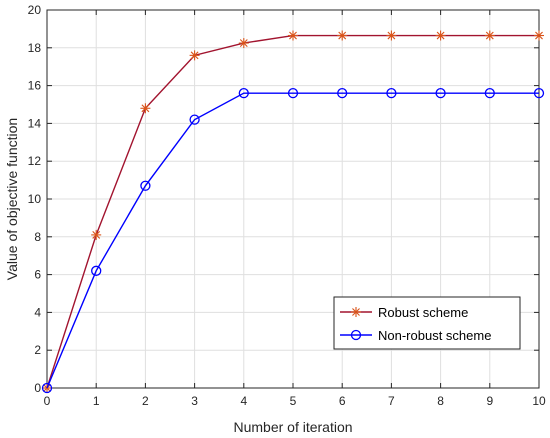 This screenshot has height=438, width=550. I want to click on x-tick-label: 0, so click(47, 401).